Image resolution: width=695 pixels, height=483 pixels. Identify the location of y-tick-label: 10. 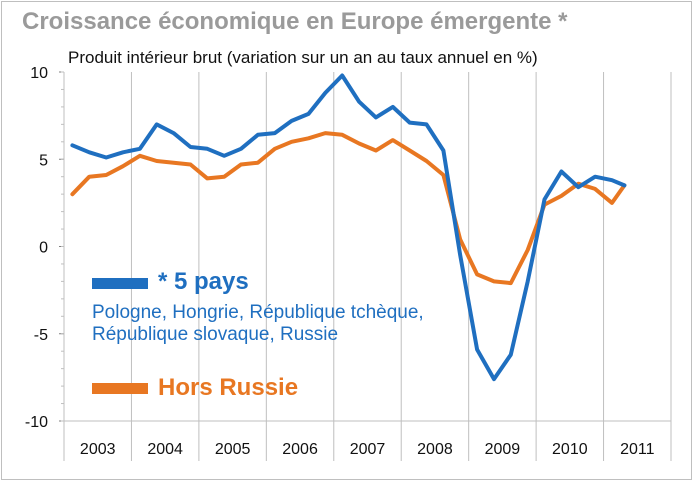
(39, 73).